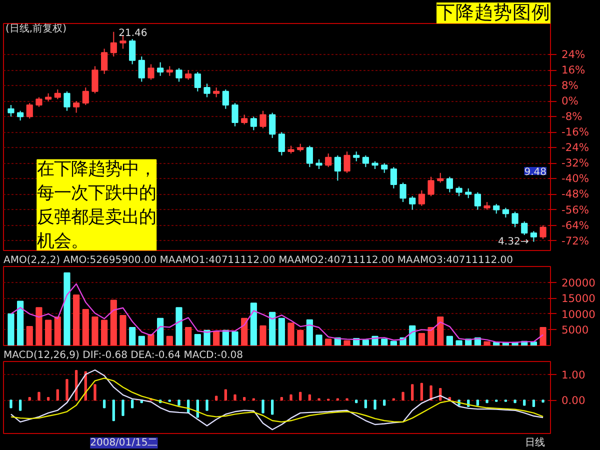 The width and height of the screenshot is (600, 450). Describe the element at coordinates (576, 194) in the screenshot. I see `y-tick-label: -48%` at that location.